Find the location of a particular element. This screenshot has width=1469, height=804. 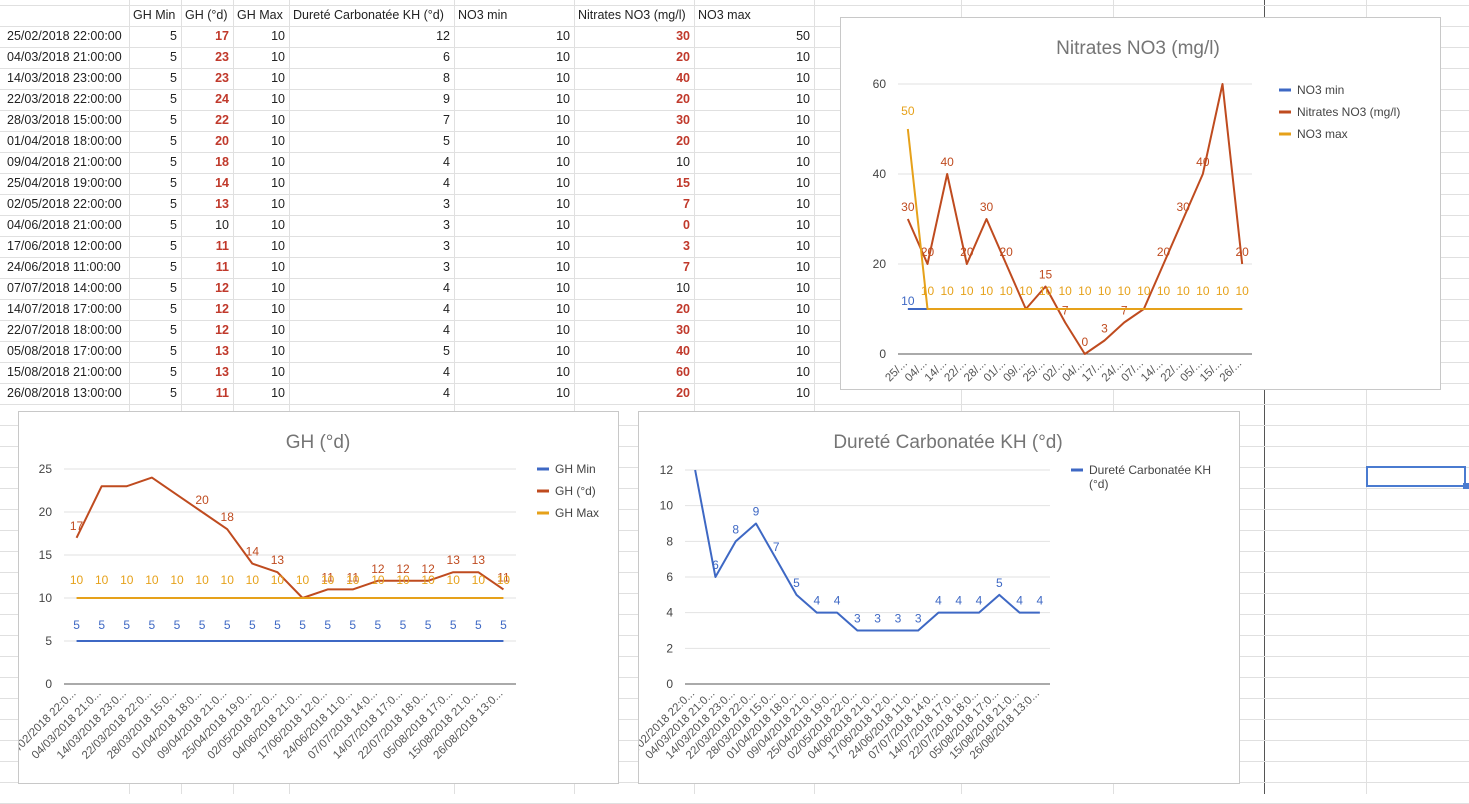

column-header: Dureté Carbonatée KH (°d) is located at coordinates (368, 15).